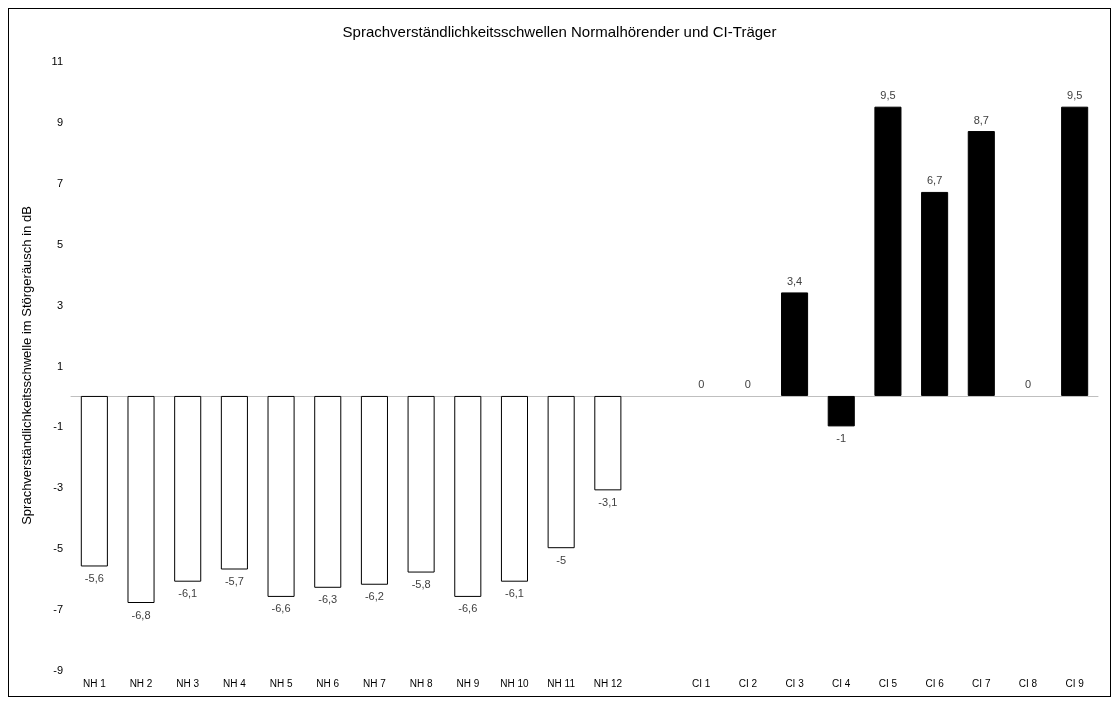 Image resolution: width=1119 pixels, height=705 pixels. I want to click on x-tick-label: NH 10, so click(515, 683).